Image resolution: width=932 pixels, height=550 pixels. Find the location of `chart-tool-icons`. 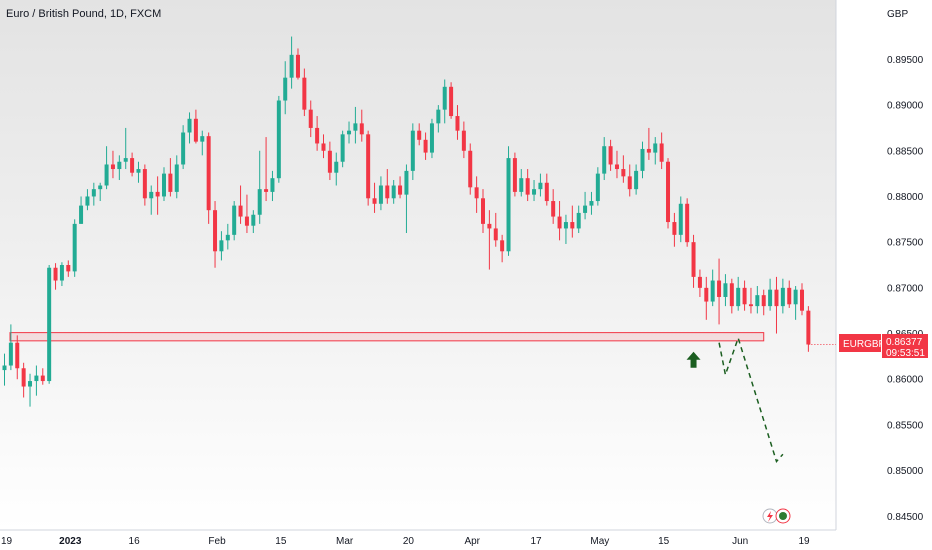

chart-tool-icons is located at coordinates (776, 516).